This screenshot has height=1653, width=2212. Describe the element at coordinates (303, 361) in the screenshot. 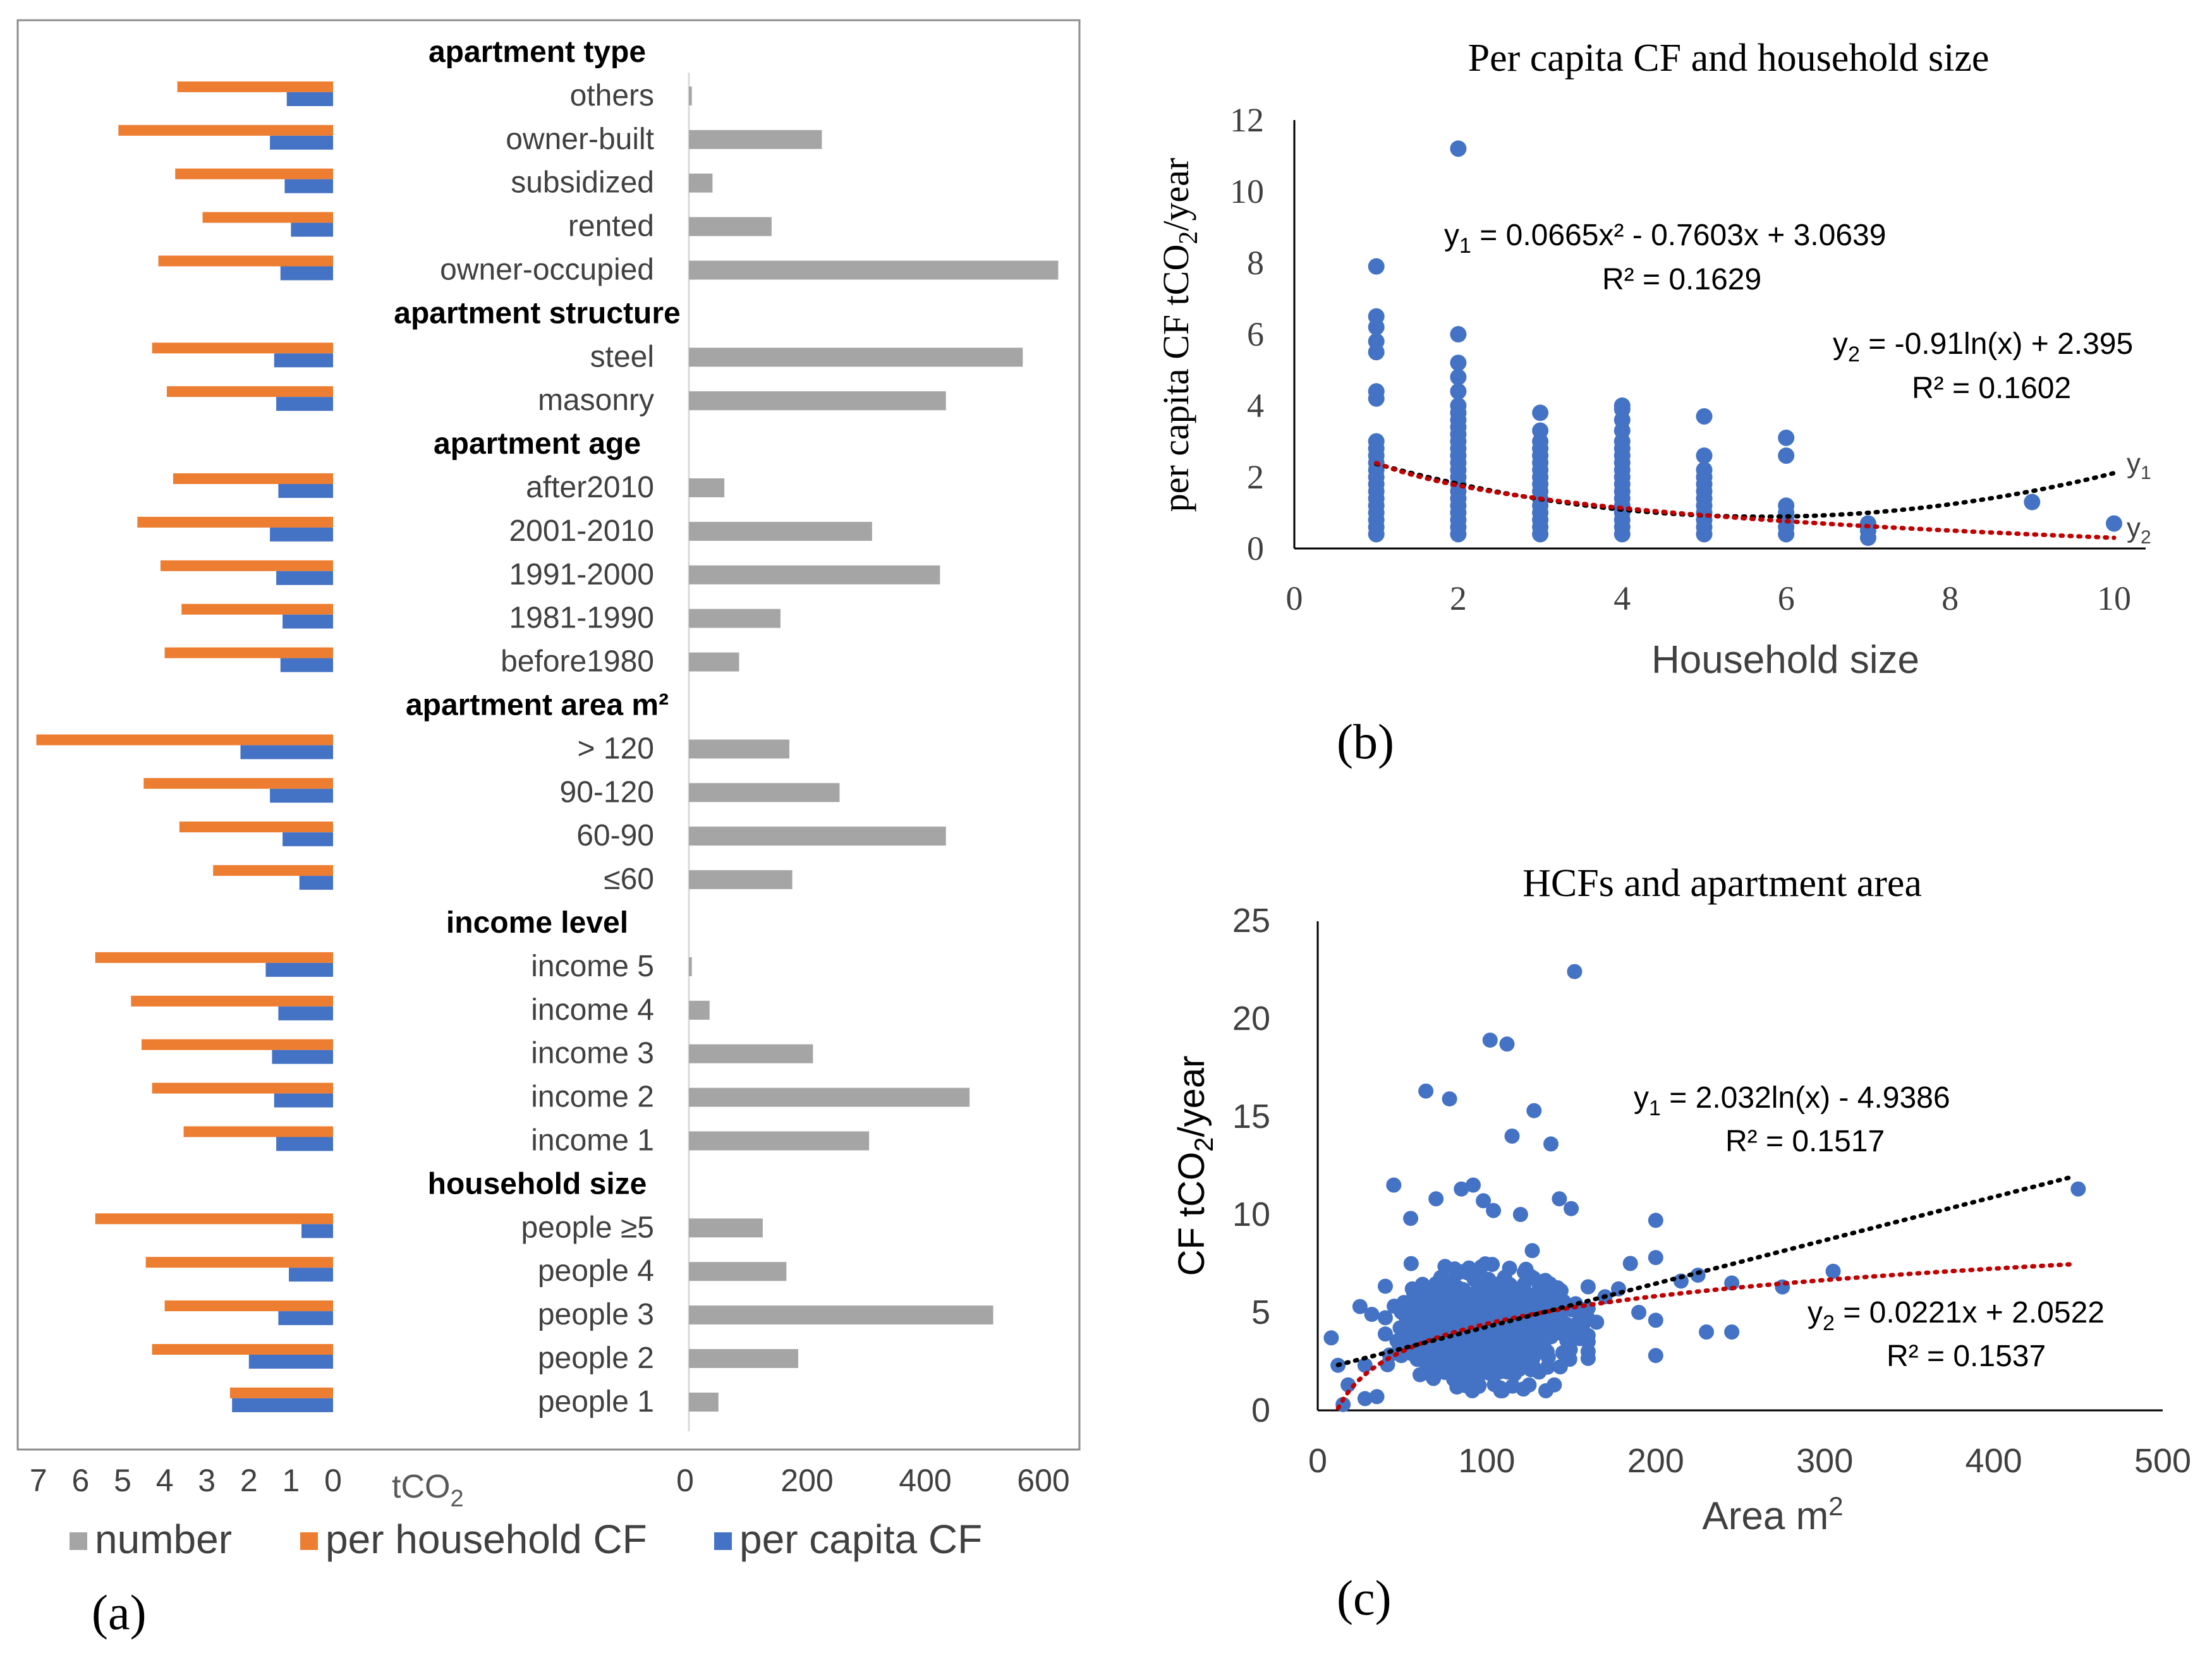

I see `capita-bar-steel` at that location.